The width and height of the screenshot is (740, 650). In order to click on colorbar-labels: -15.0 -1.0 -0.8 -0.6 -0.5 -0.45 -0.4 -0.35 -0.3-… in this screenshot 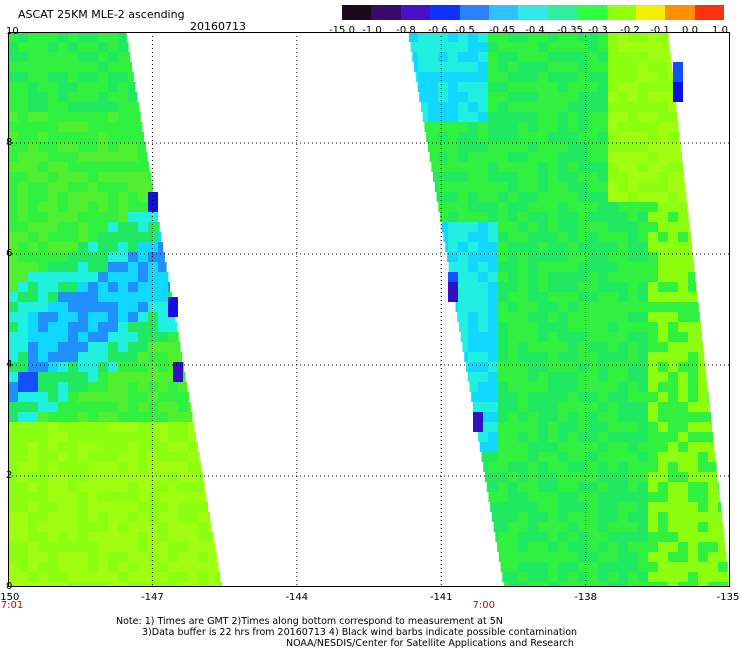, I will do `click(532, 32)`.